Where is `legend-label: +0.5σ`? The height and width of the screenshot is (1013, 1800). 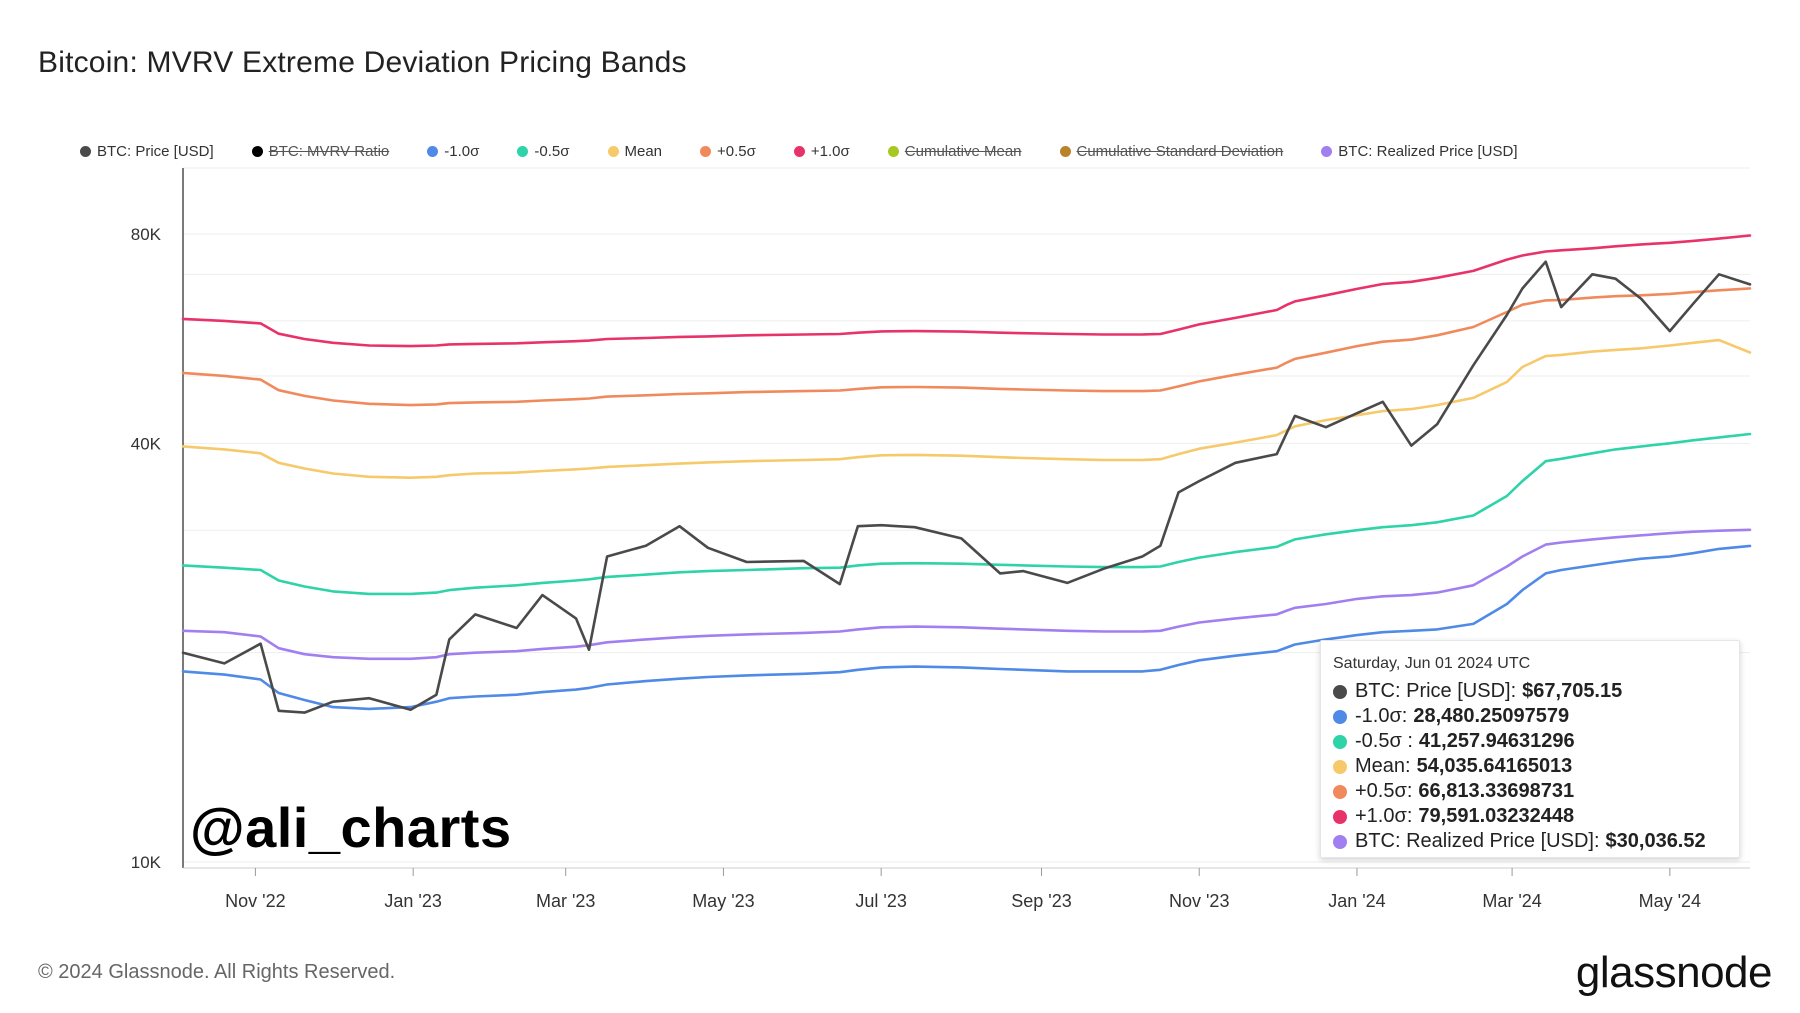 legend-label: +0.5σ is located at coordinates (736, 151).